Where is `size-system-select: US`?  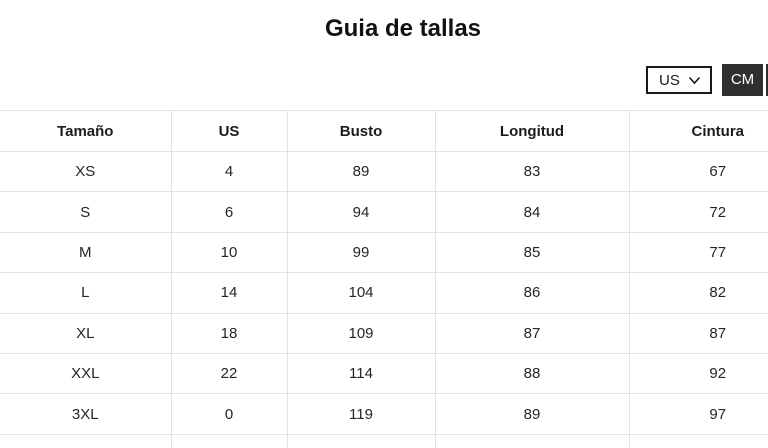
size-system-select: US is located at coordinates (679, 80).